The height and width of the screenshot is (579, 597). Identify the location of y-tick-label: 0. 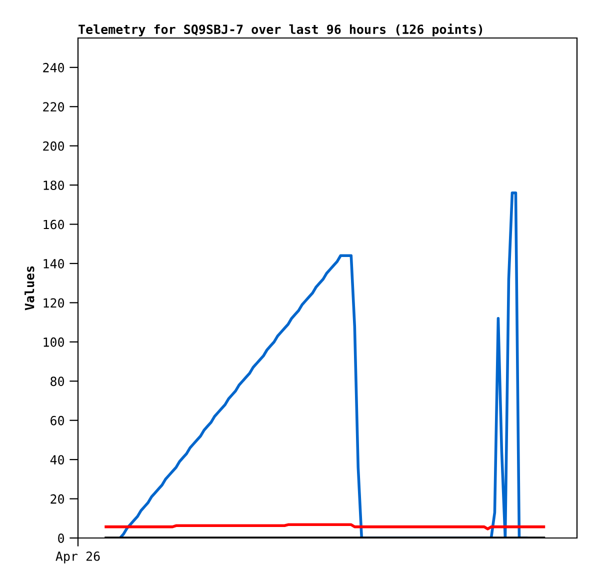
(61, 538).